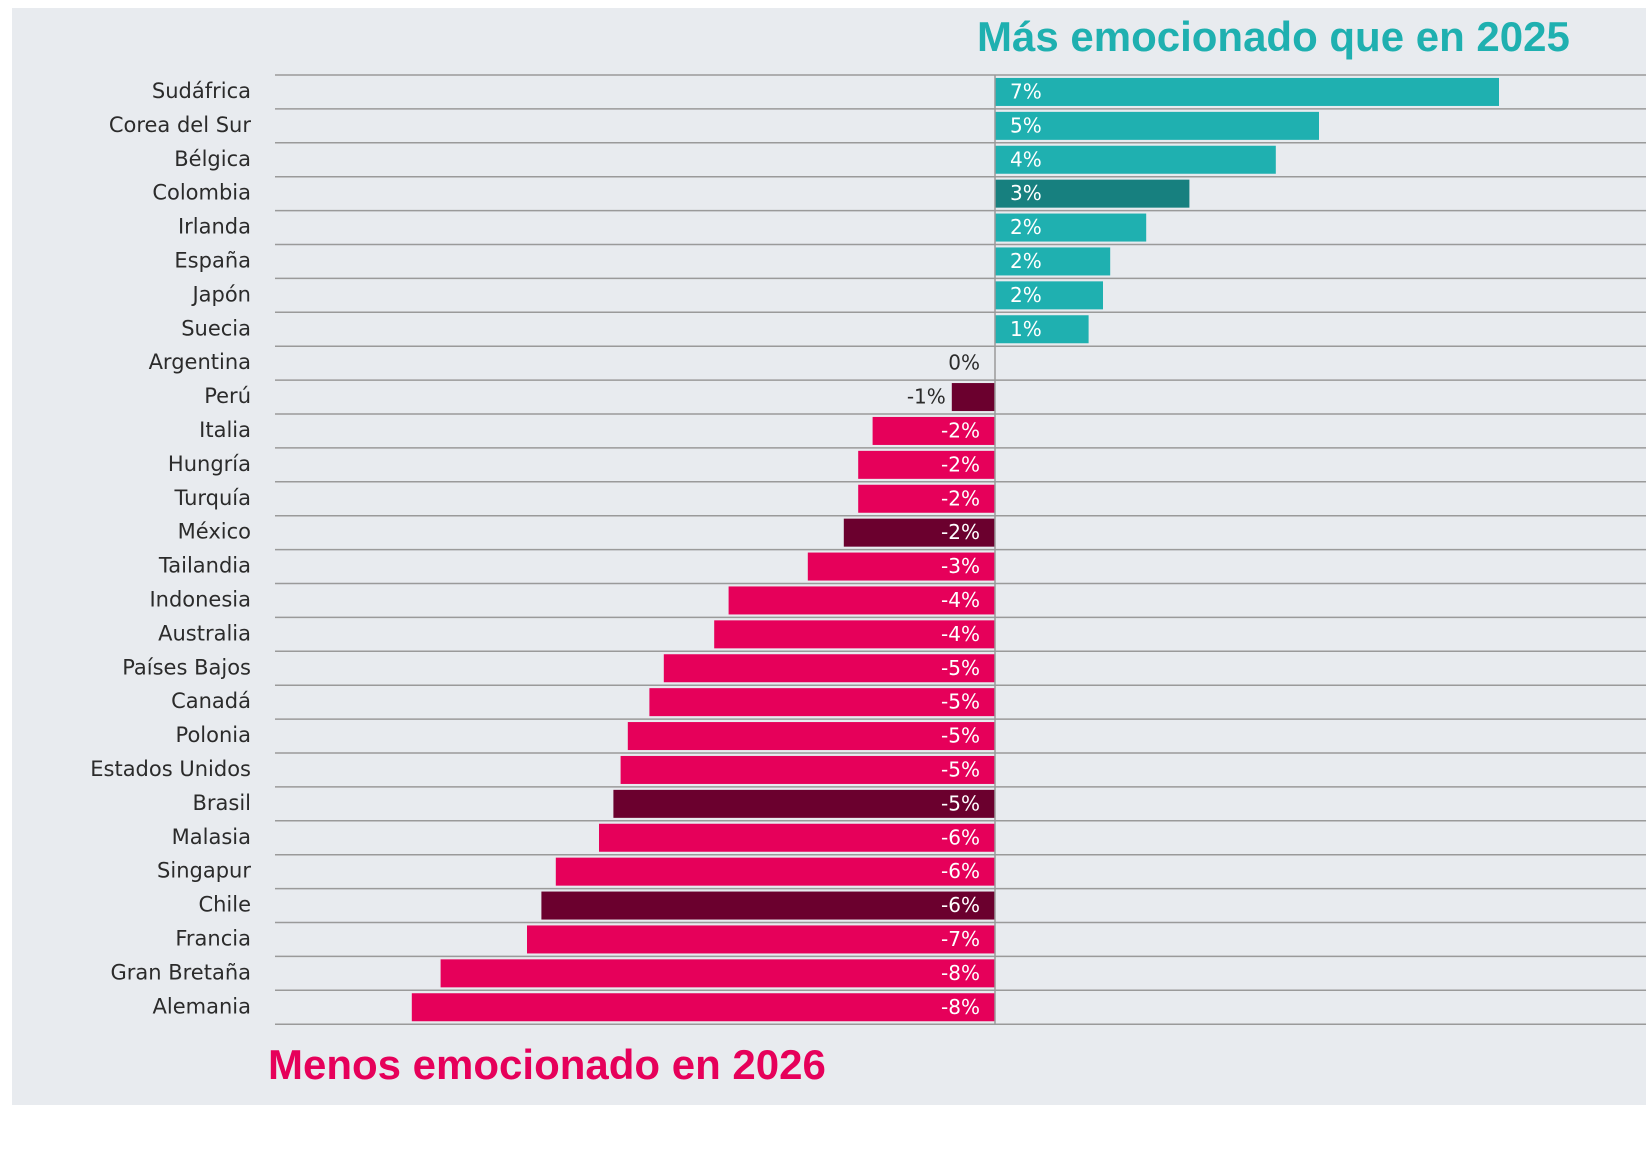  I want to click on category-label: Bélgica, so click(212, 159).